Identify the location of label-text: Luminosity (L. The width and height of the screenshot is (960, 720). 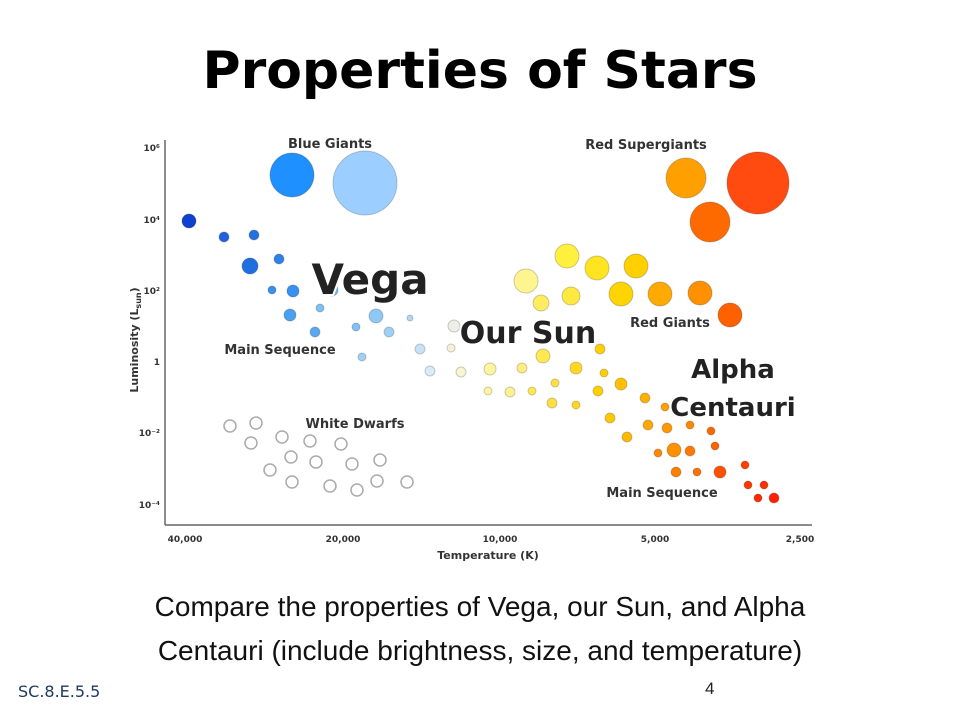
(134, 351).